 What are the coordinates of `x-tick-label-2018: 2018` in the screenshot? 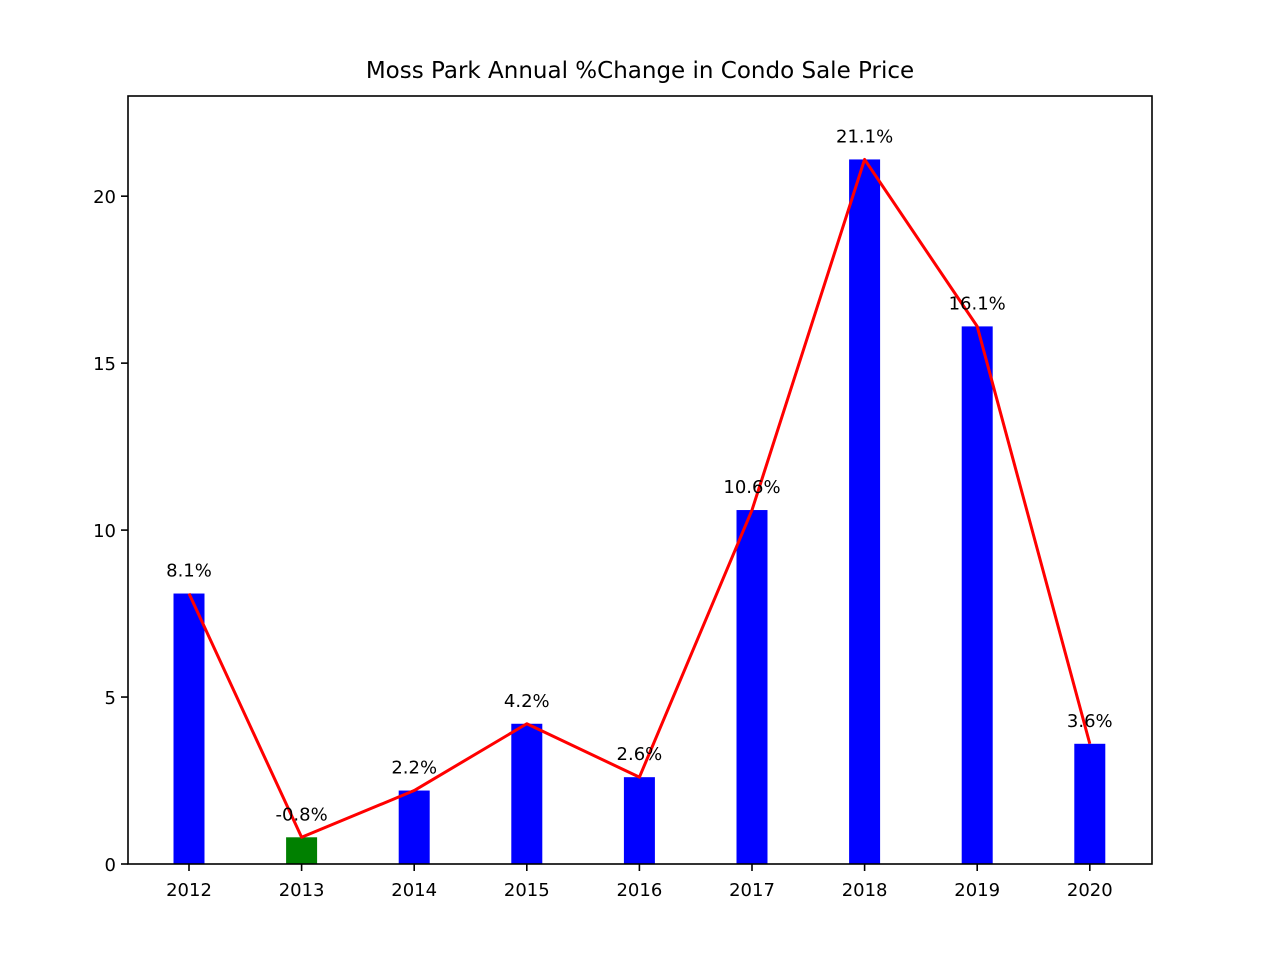 It's located at (865, 890).